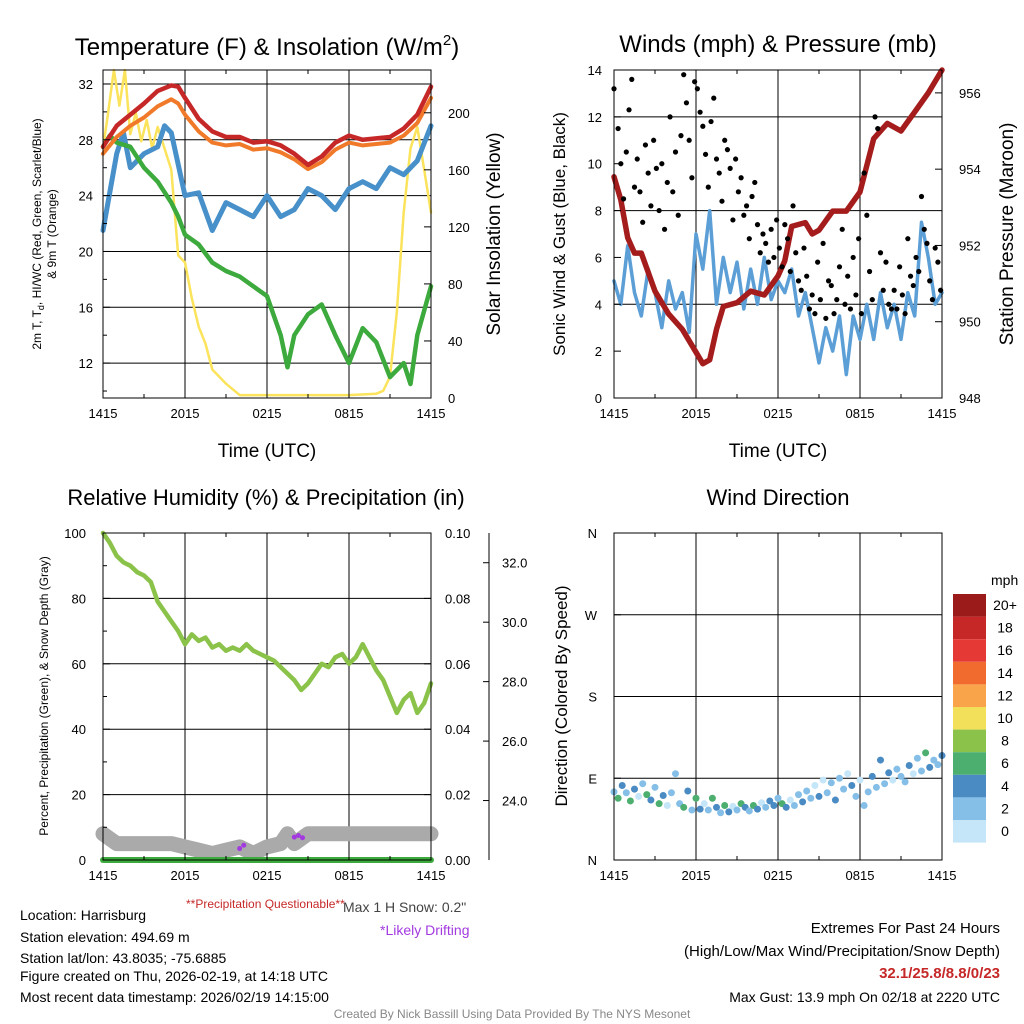  Describe the element at coordinates (778, 451) in the screenshot. I see `wind-x-label: Time (UTC)` at that location.